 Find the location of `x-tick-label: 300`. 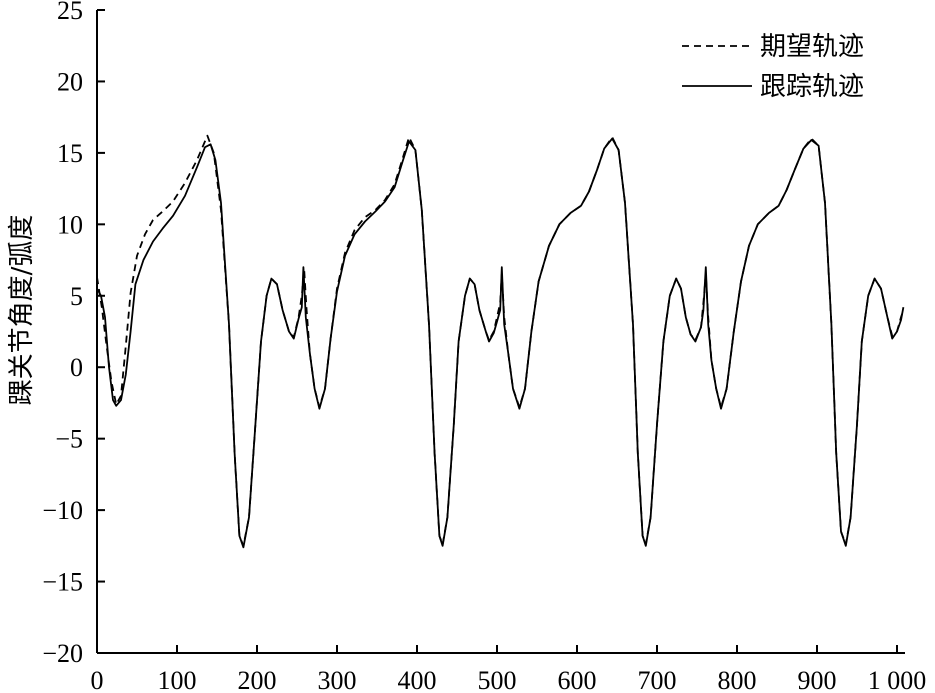

x-tick-label: 300 is located at coordinates (337, 679).